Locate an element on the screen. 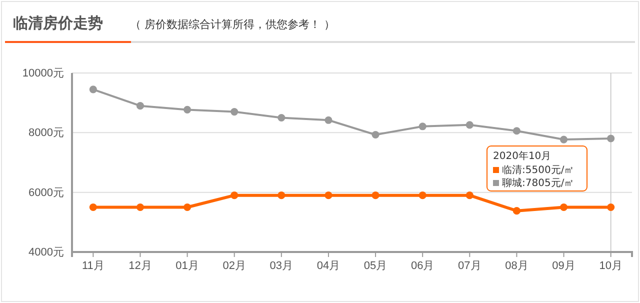  annotation: :5500元/㎡ is located at coordinates (548, 170).